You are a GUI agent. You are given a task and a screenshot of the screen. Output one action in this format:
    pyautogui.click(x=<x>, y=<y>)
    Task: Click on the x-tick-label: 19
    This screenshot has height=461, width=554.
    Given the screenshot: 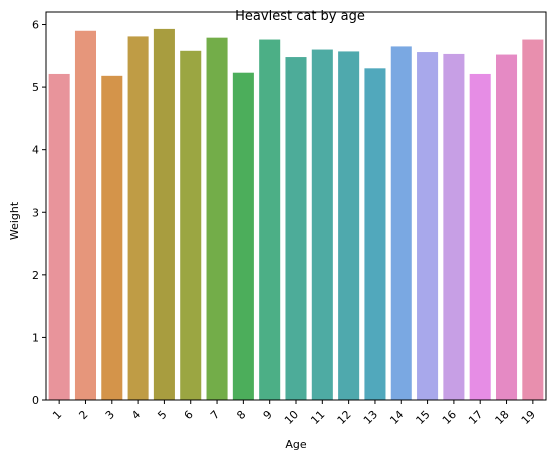 What is the action you would take?
    pyautogui.click(x=528, y=417)
    